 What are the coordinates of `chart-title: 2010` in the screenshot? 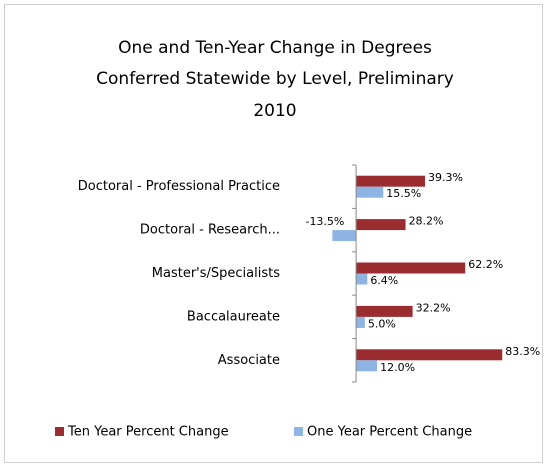 It's located at (274, 111).